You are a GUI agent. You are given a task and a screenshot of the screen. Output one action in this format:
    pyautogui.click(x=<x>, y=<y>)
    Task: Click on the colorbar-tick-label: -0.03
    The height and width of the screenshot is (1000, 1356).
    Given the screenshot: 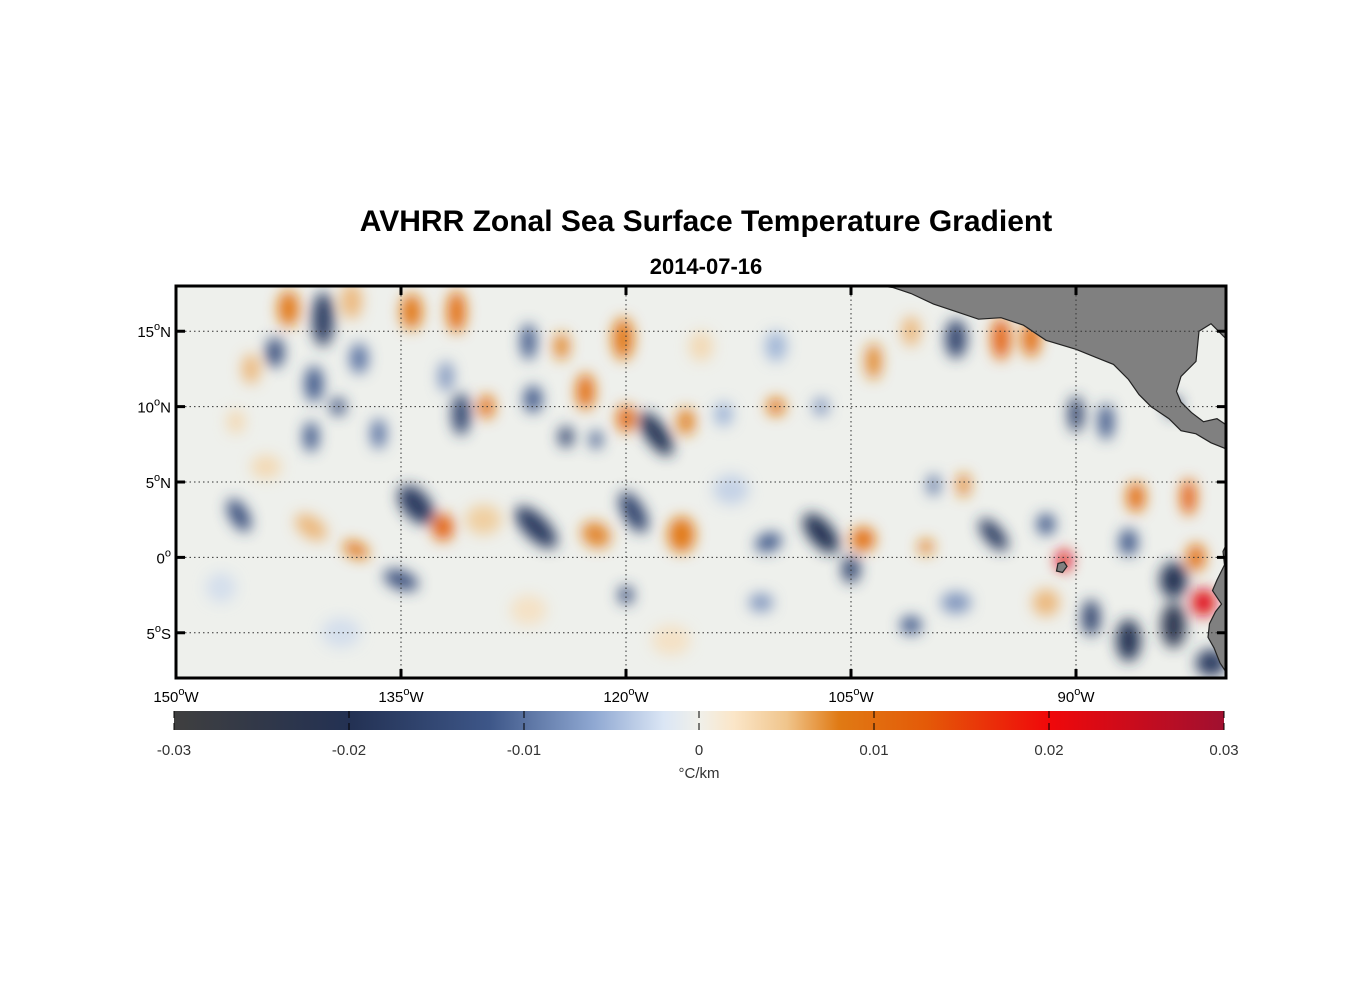 What is the action you would take?
    pyautogui.click(x=174, y=750)
    